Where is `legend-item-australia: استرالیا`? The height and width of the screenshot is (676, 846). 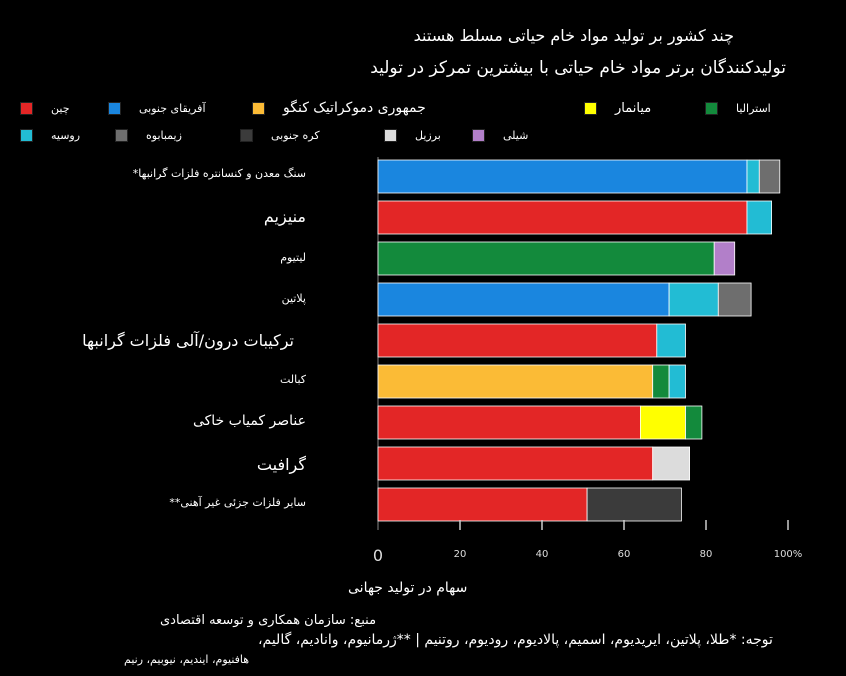 legend-item-australia: استرالیا is located at coordinates (738, 108).